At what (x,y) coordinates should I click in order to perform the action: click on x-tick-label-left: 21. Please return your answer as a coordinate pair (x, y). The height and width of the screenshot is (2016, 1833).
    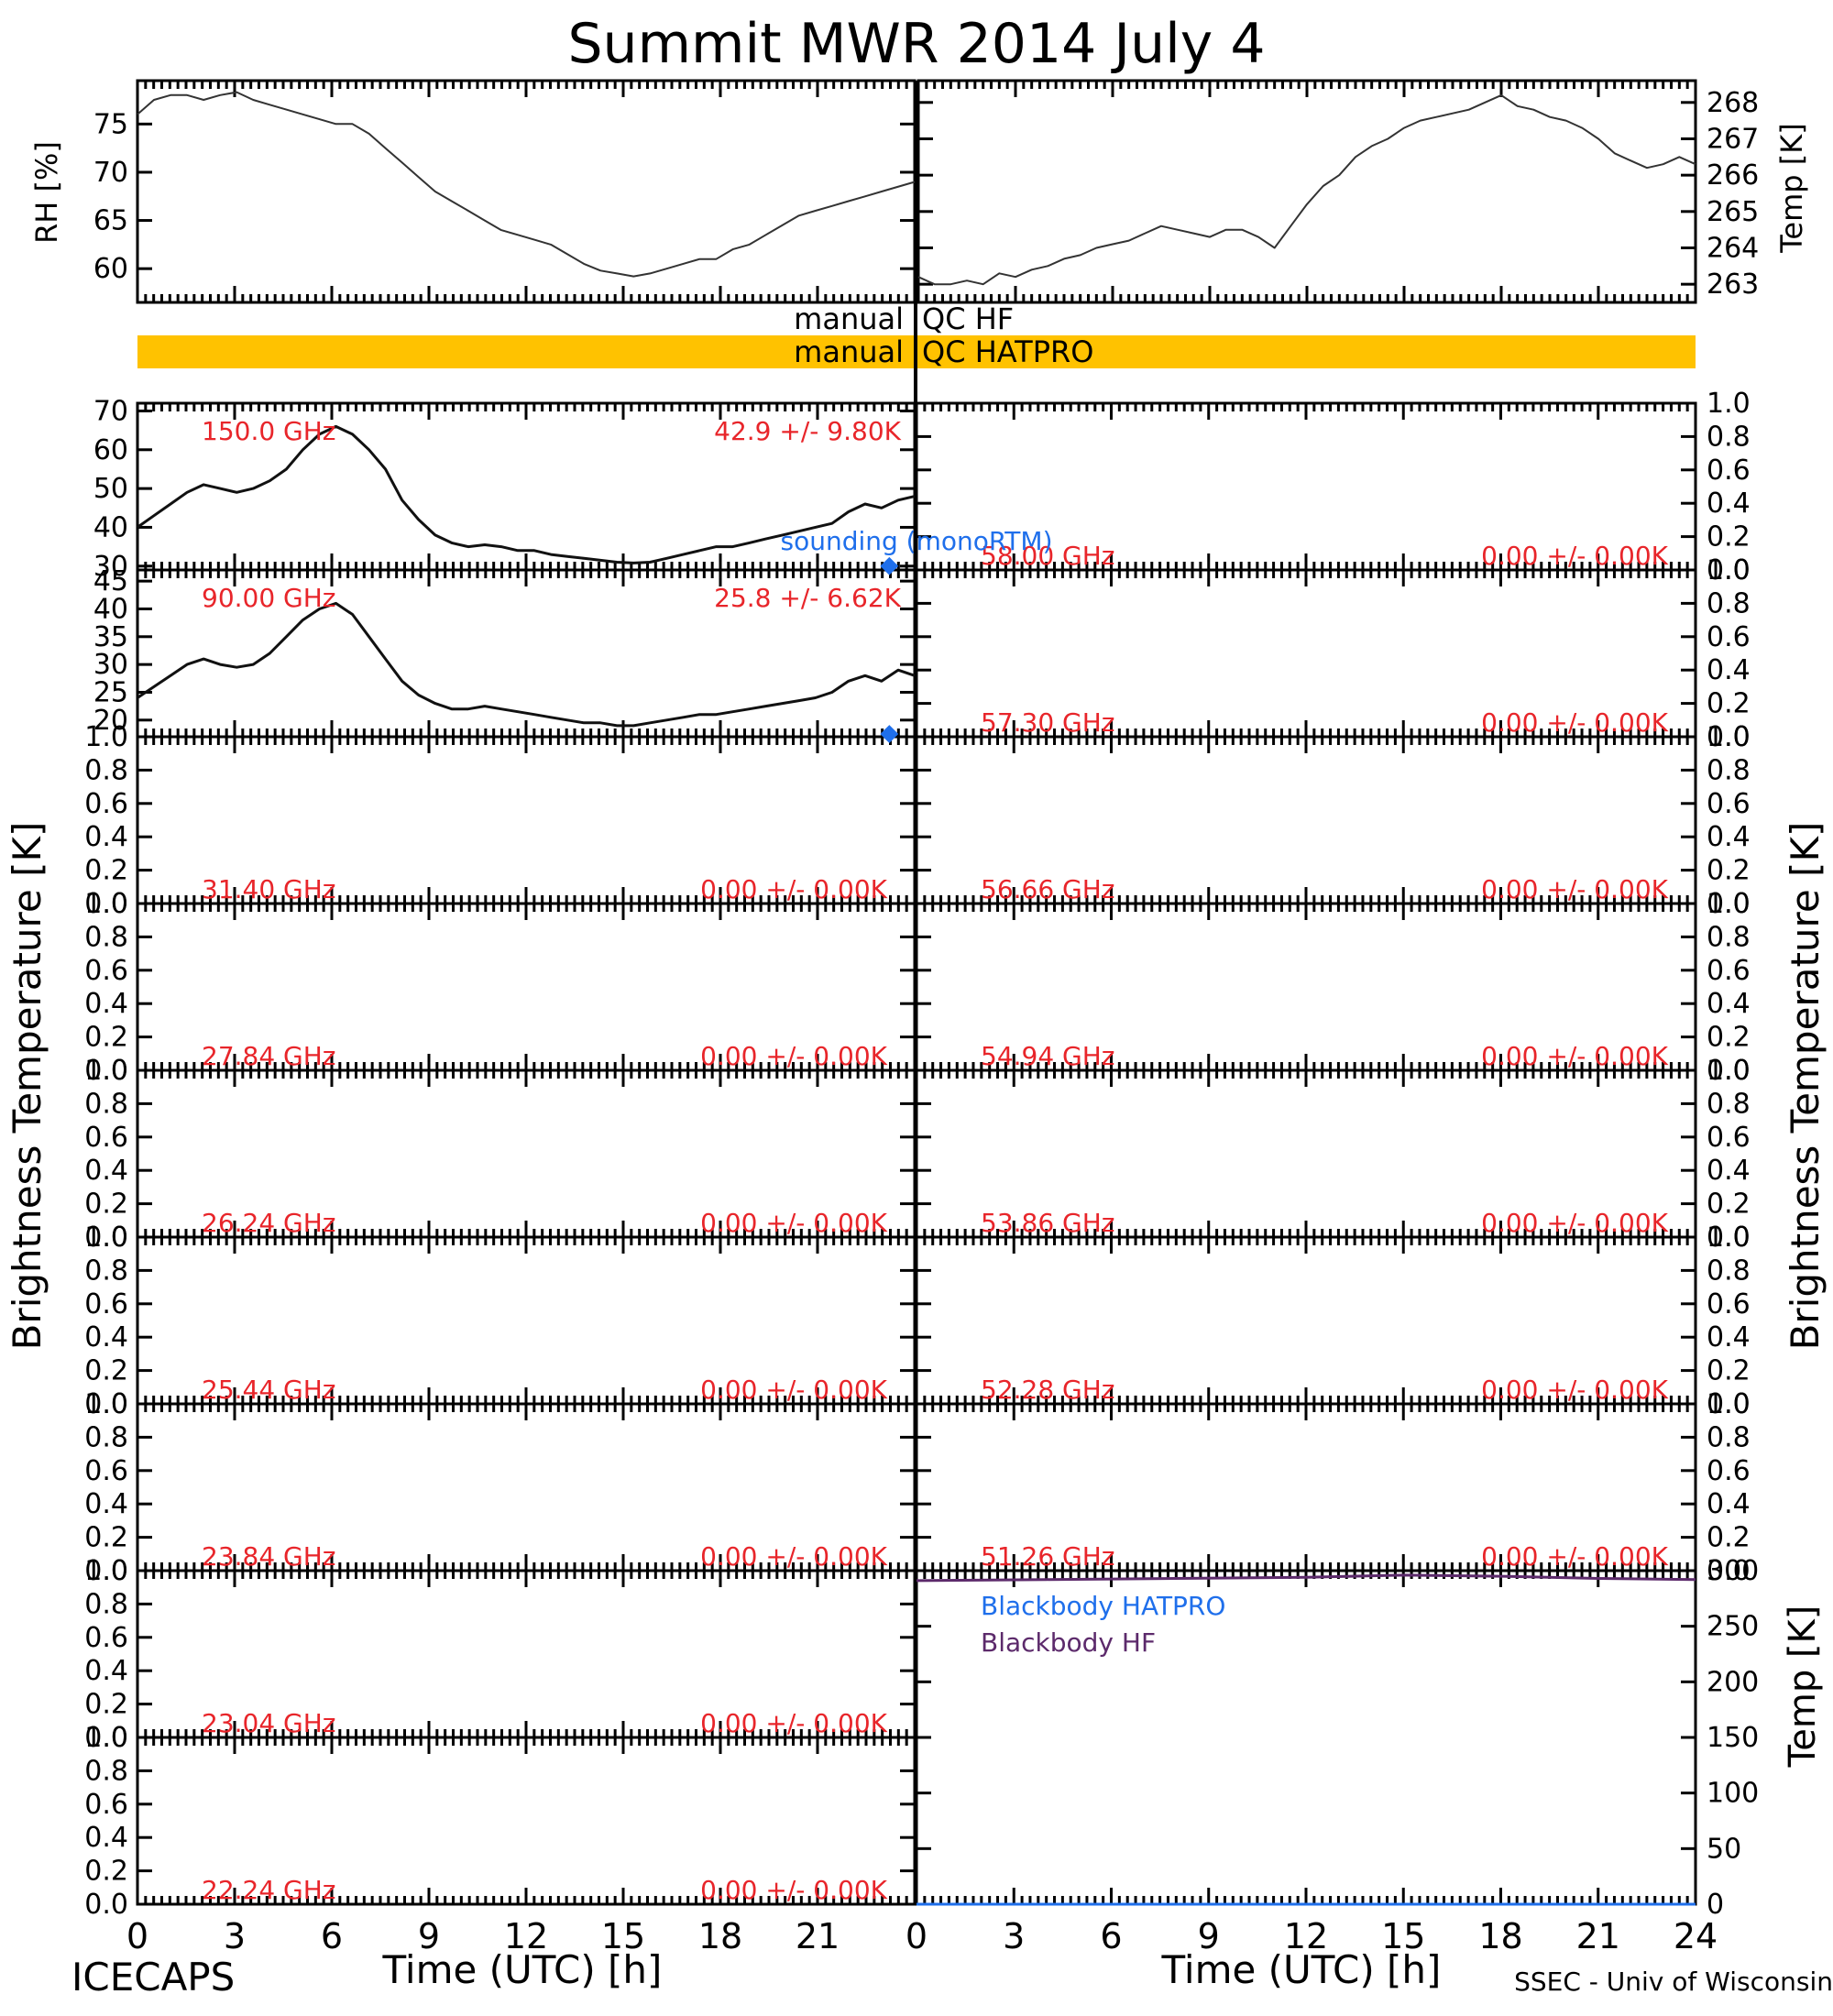
    Looking at the image, I should click on (818, 1936).